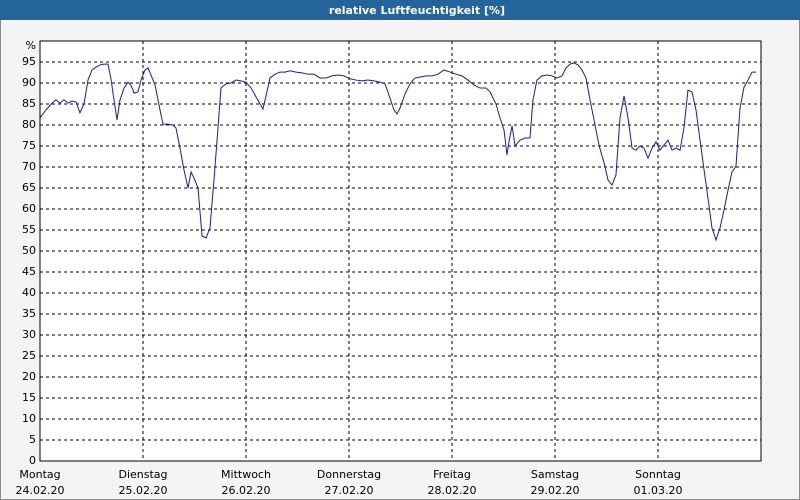  I want to click on y-unit: %, so click(31, 45).